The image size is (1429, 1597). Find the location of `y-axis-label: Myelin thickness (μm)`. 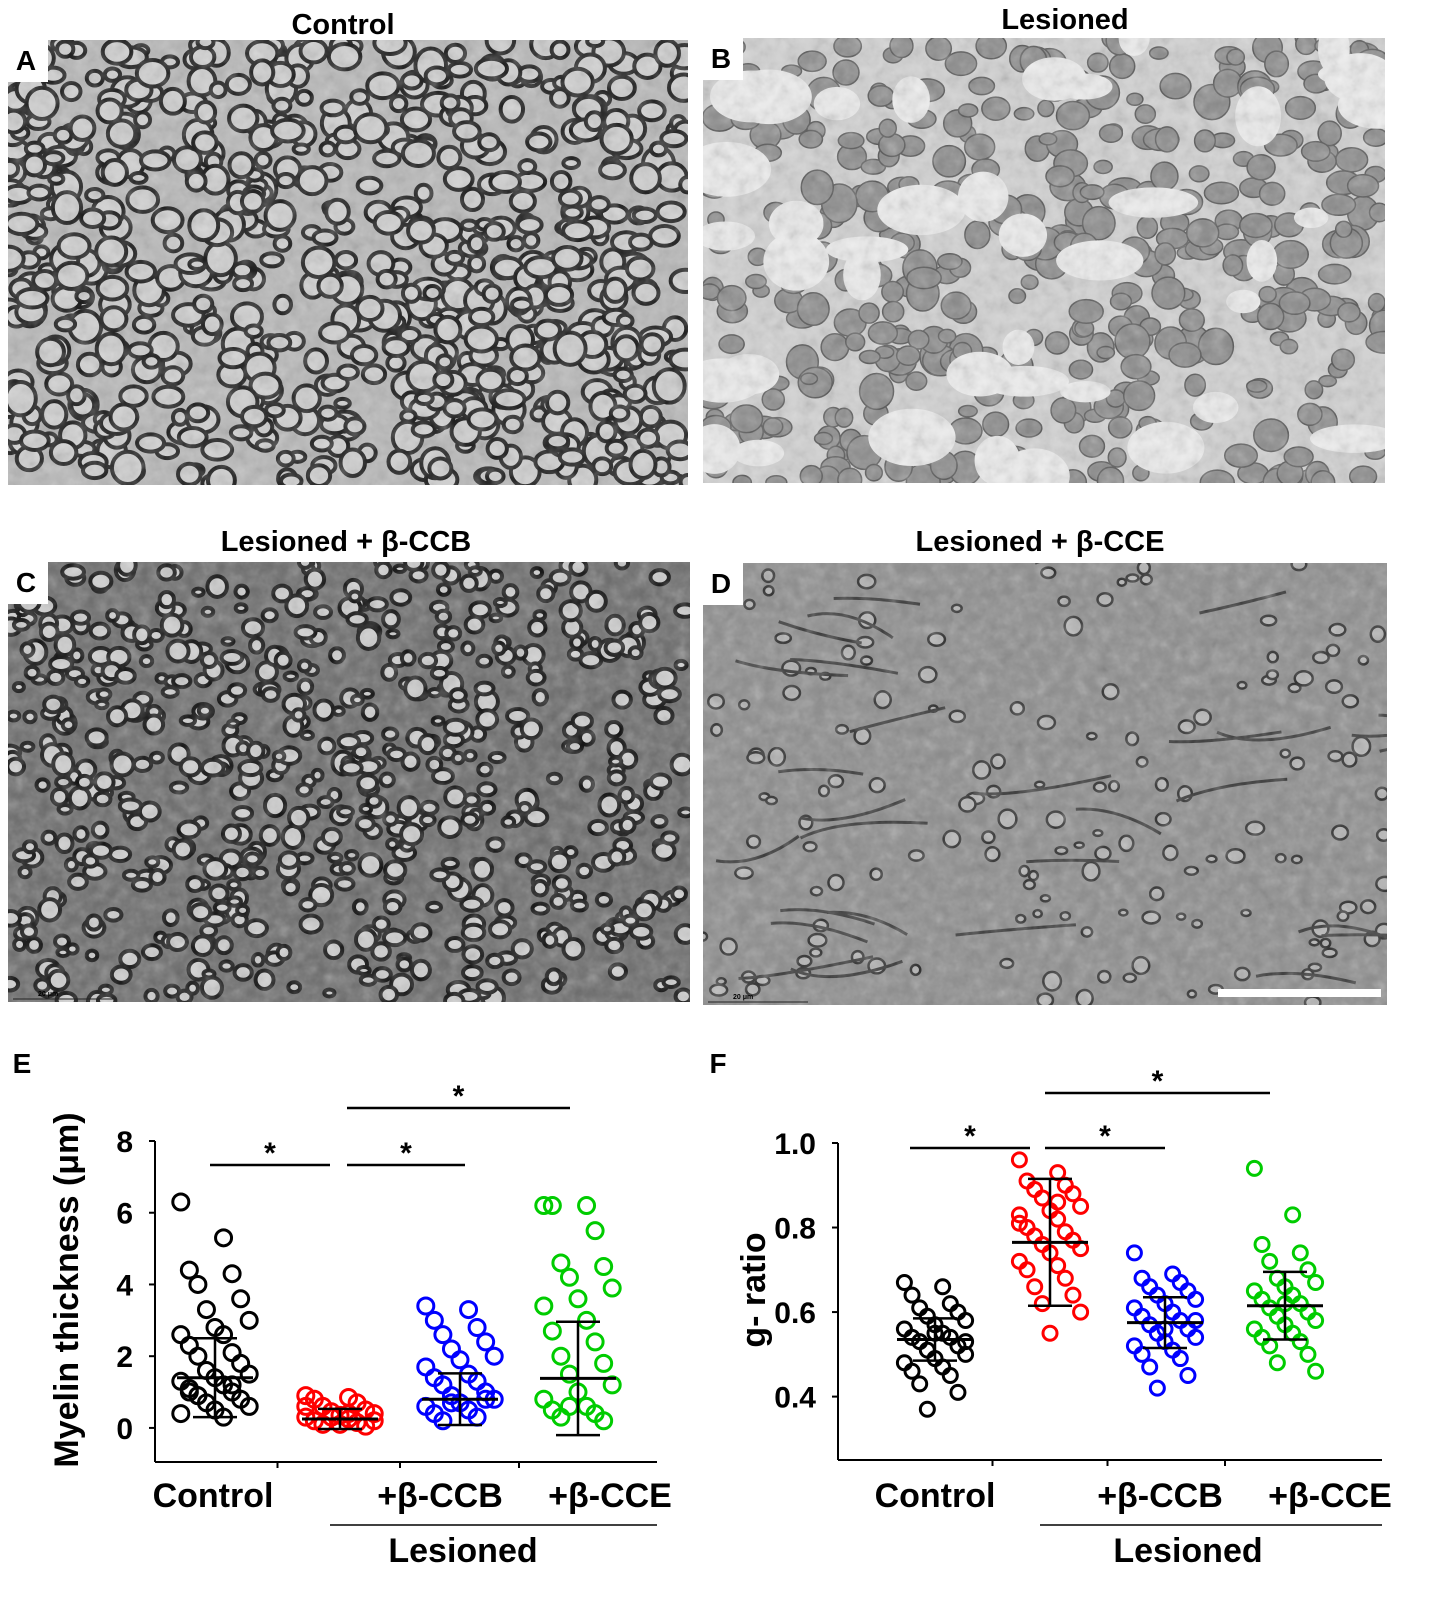

y-axis-label: Myelin thickness (μm) is located at coordinates (67, 1289).